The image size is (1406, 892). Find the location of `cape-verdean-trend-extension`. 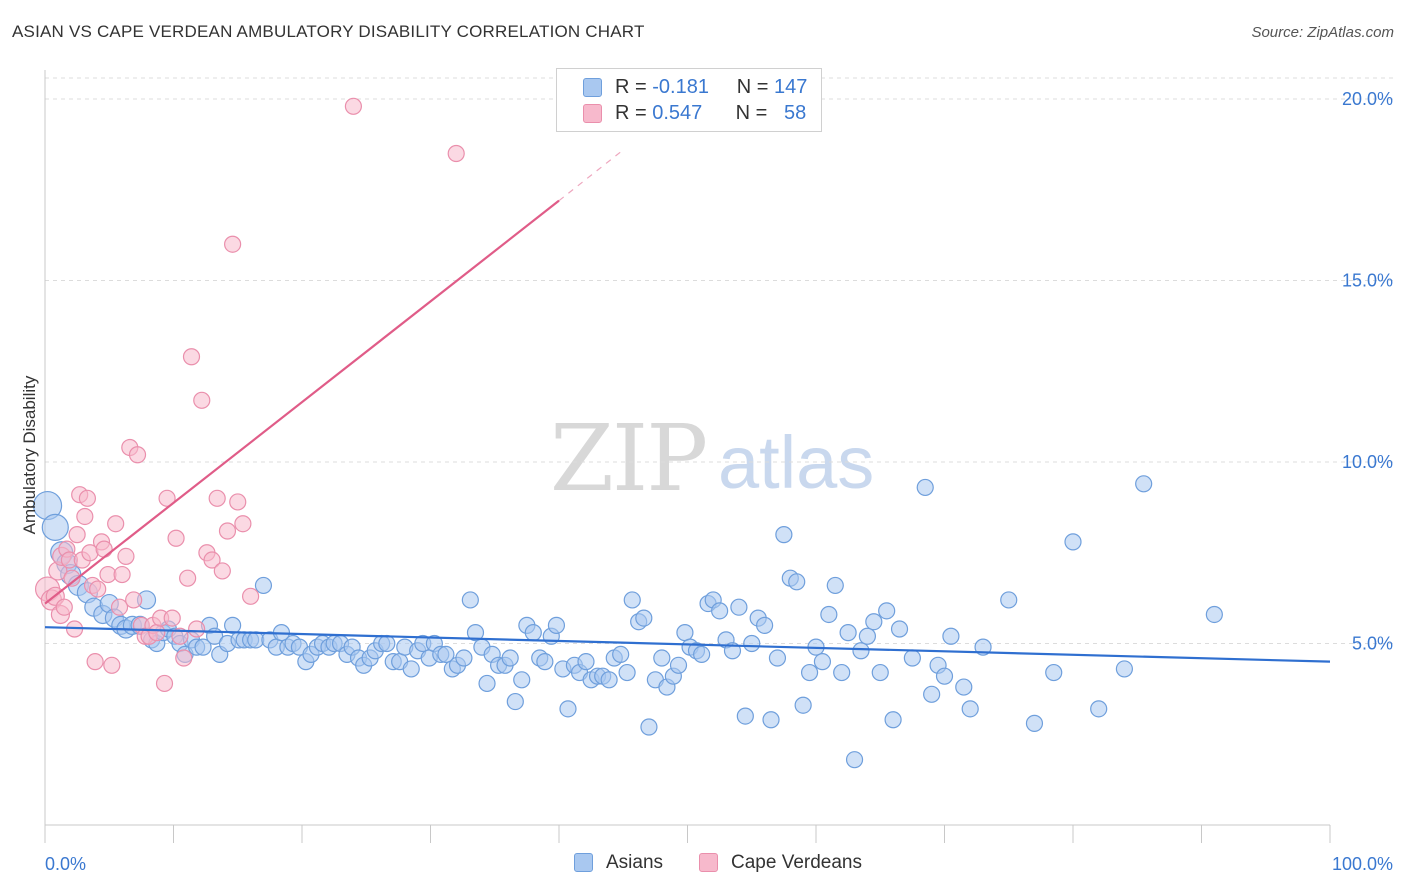

cape-verdean-trend-extension is located at coordinates (591, 175).